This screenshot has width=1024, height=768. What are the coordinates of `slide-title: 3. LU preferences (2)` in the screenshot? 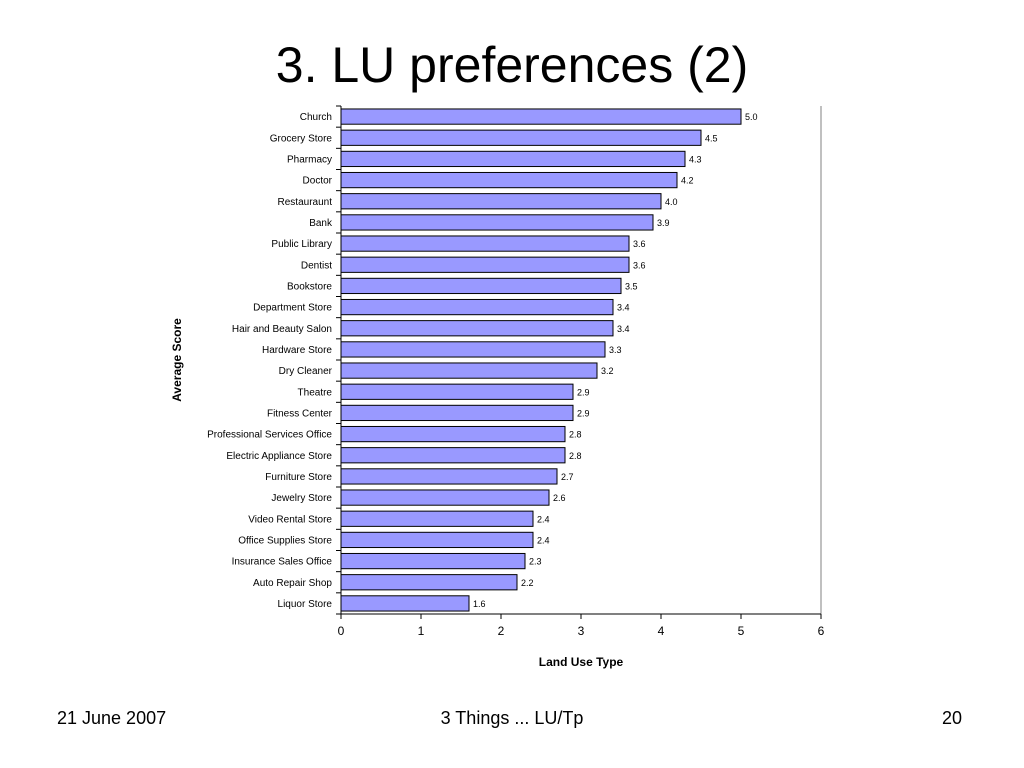 It's located at (512, 65).